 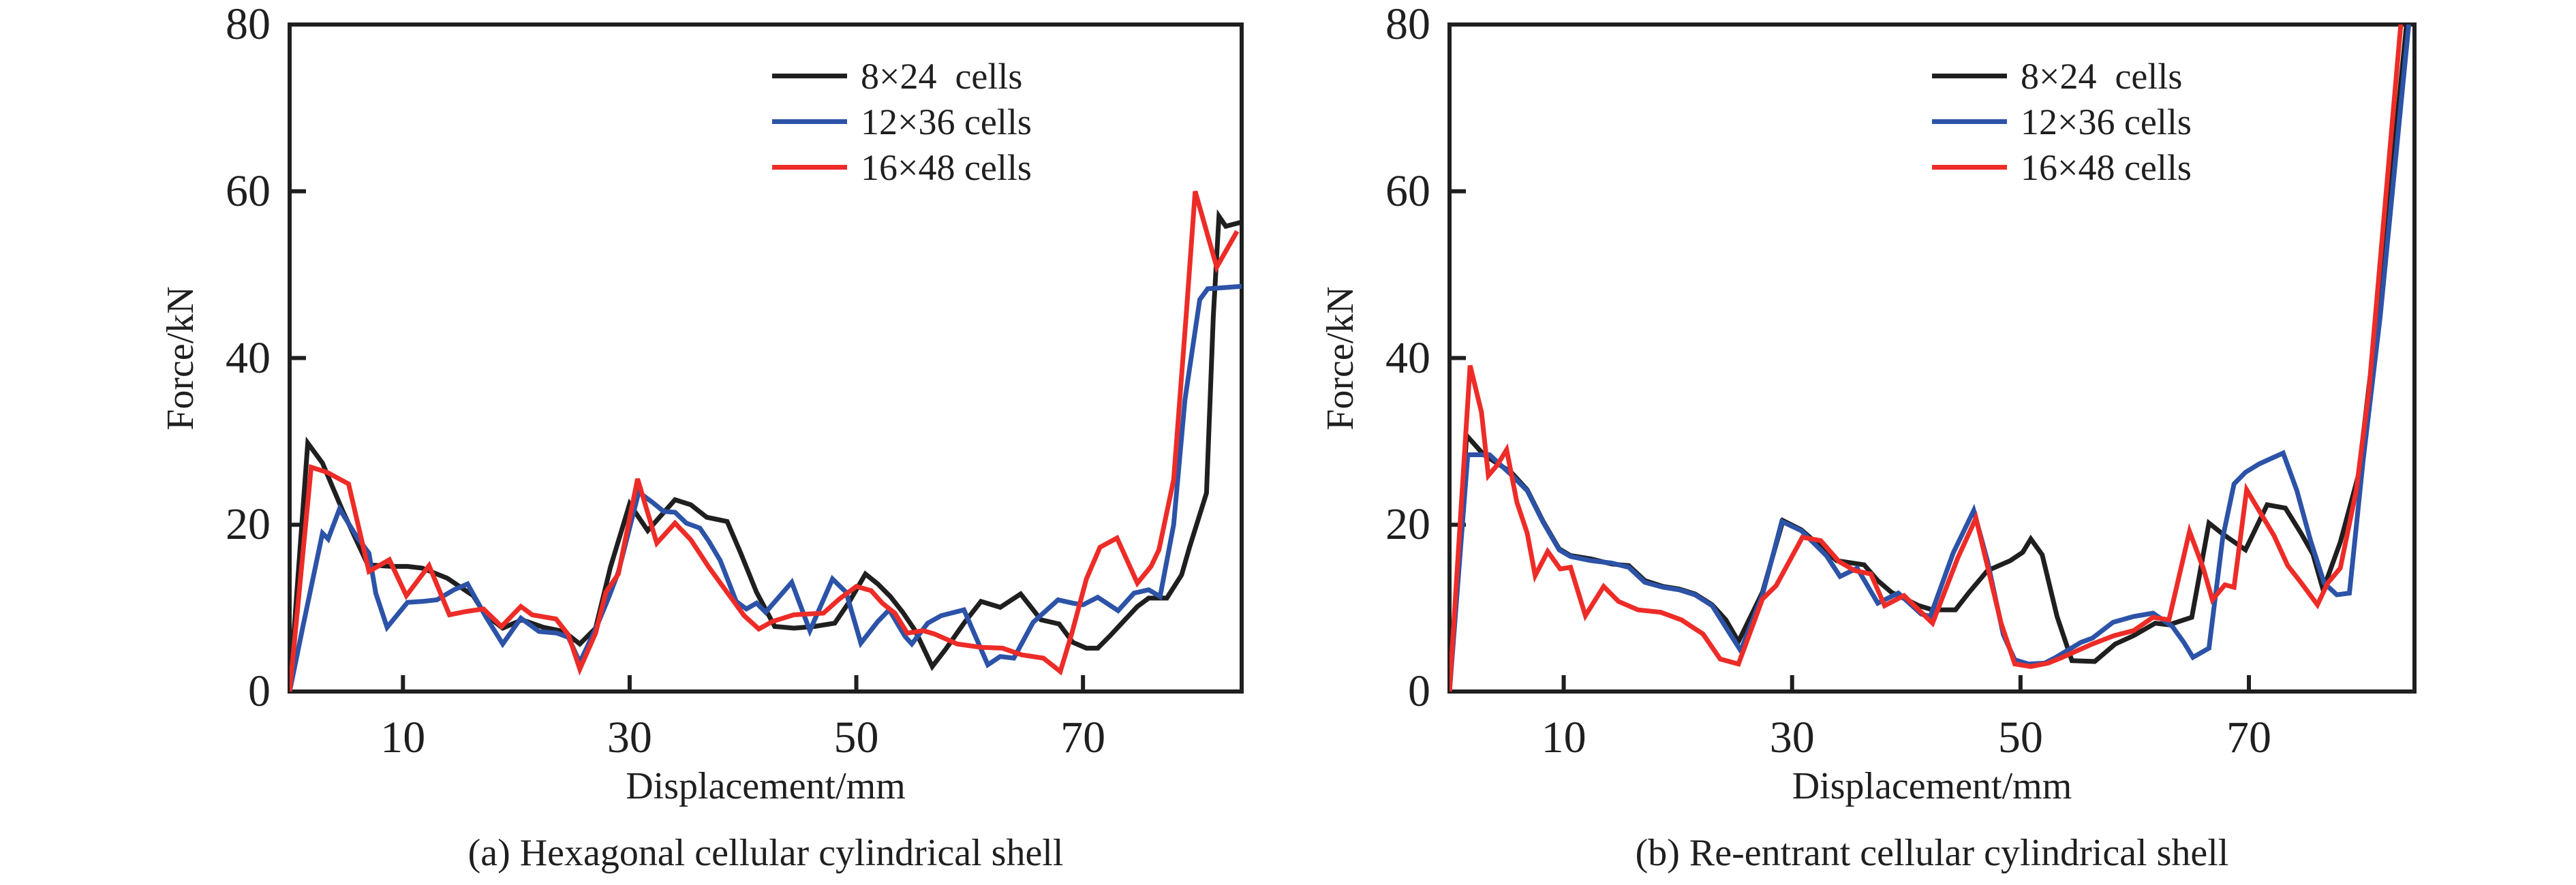 What do you see at coordinates (766, 853) in the screenshot?
I see `chart-caption: (a) Hexagonal cellular cylindrical shell` at bounding box center [766, 853].